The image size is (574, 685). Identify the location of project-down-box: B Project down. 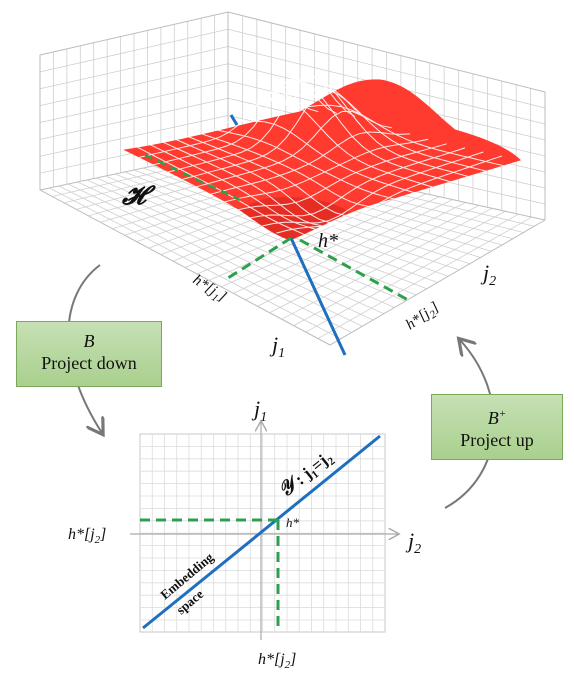
(89, 354).